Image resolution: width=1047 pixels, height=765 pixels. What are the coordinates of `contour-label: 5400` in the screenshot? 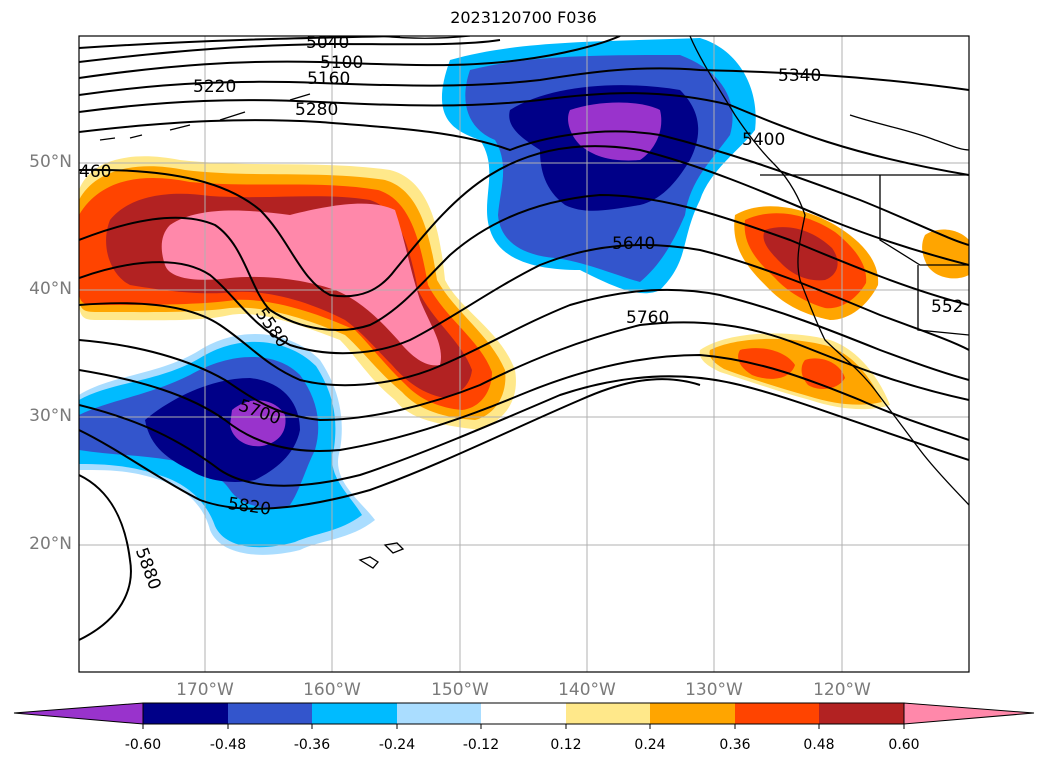 It's located at (763, 140).